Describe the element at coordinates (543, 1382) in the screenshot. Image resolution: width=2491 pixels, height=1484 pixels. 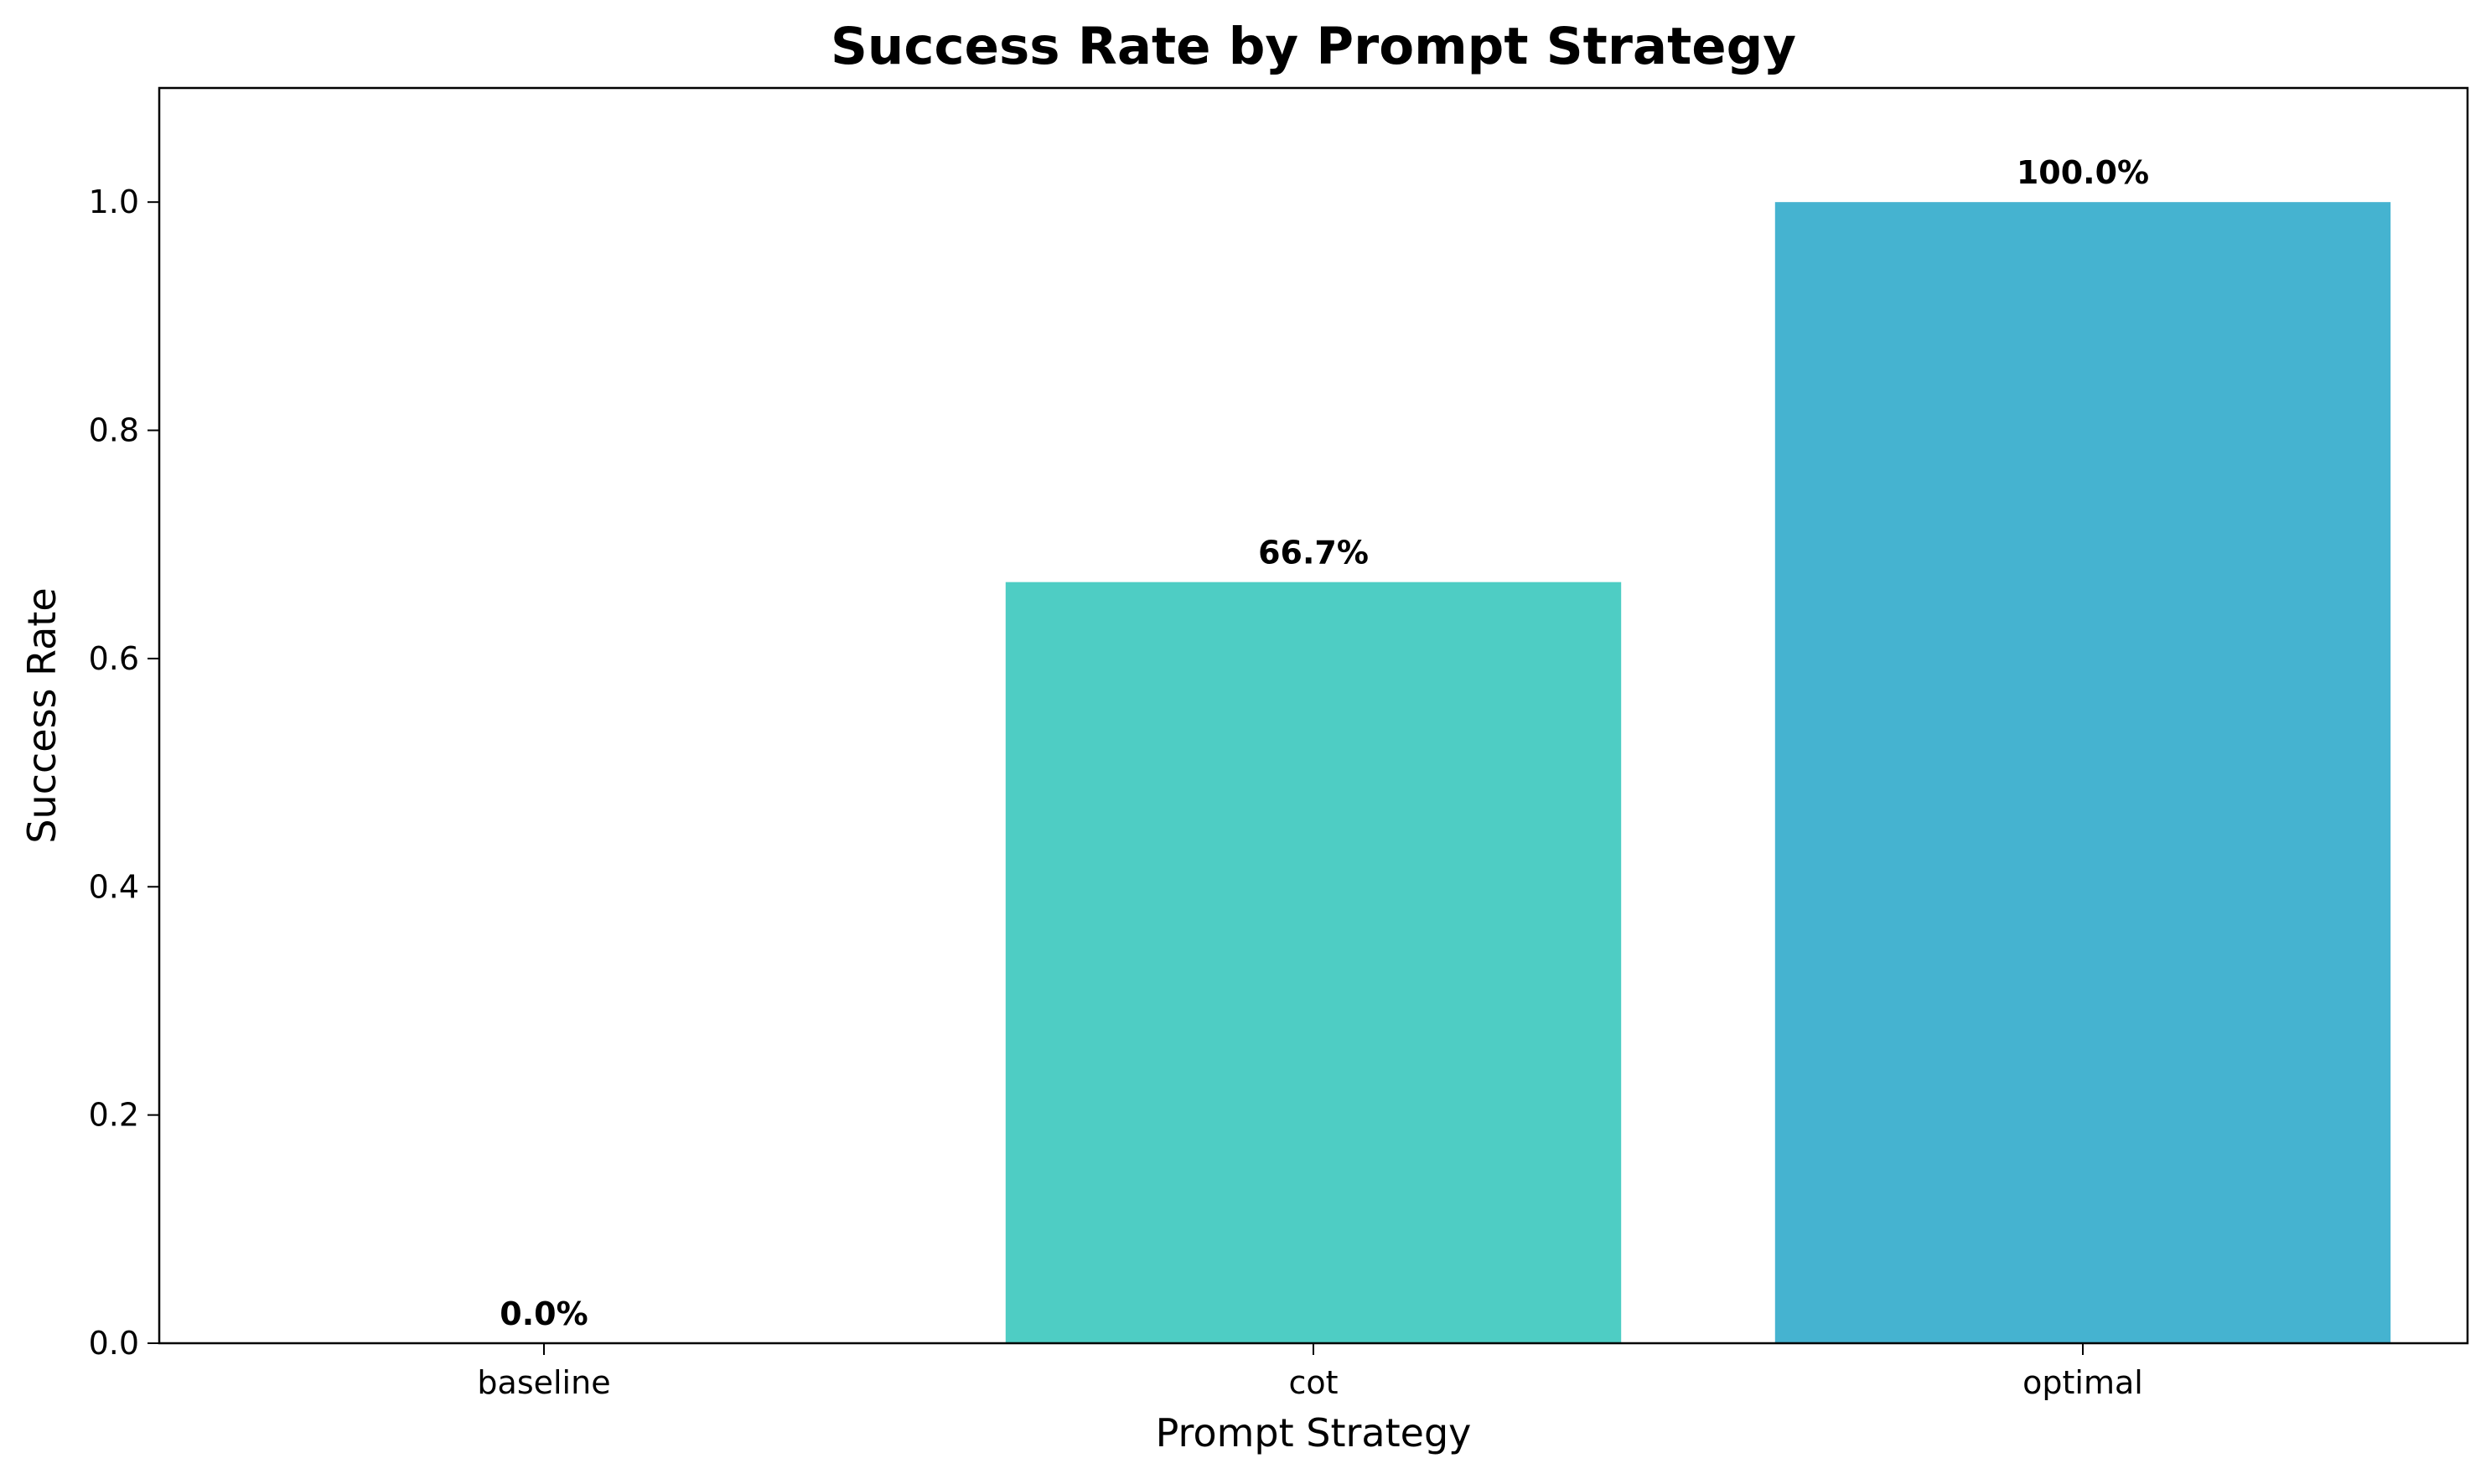
I see `x-tick-label-baseline: baseline` at that location.